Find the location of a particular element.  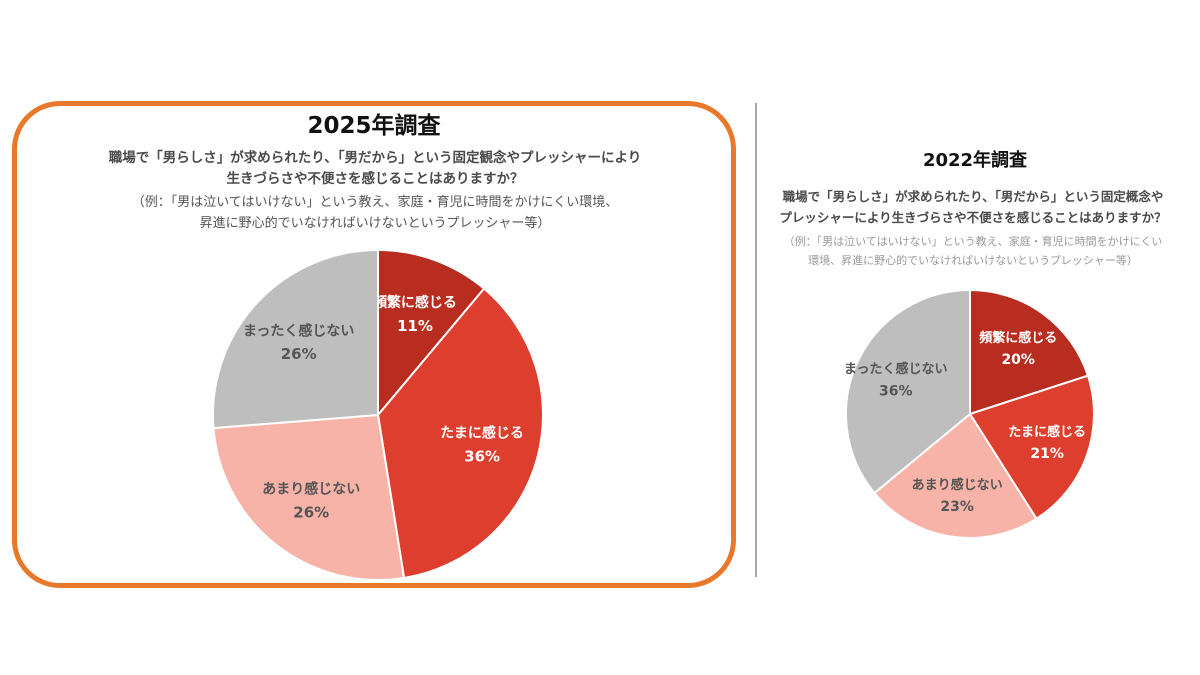

pie-2025-slice-1-value: 36% is located at coordinates (482, 456).